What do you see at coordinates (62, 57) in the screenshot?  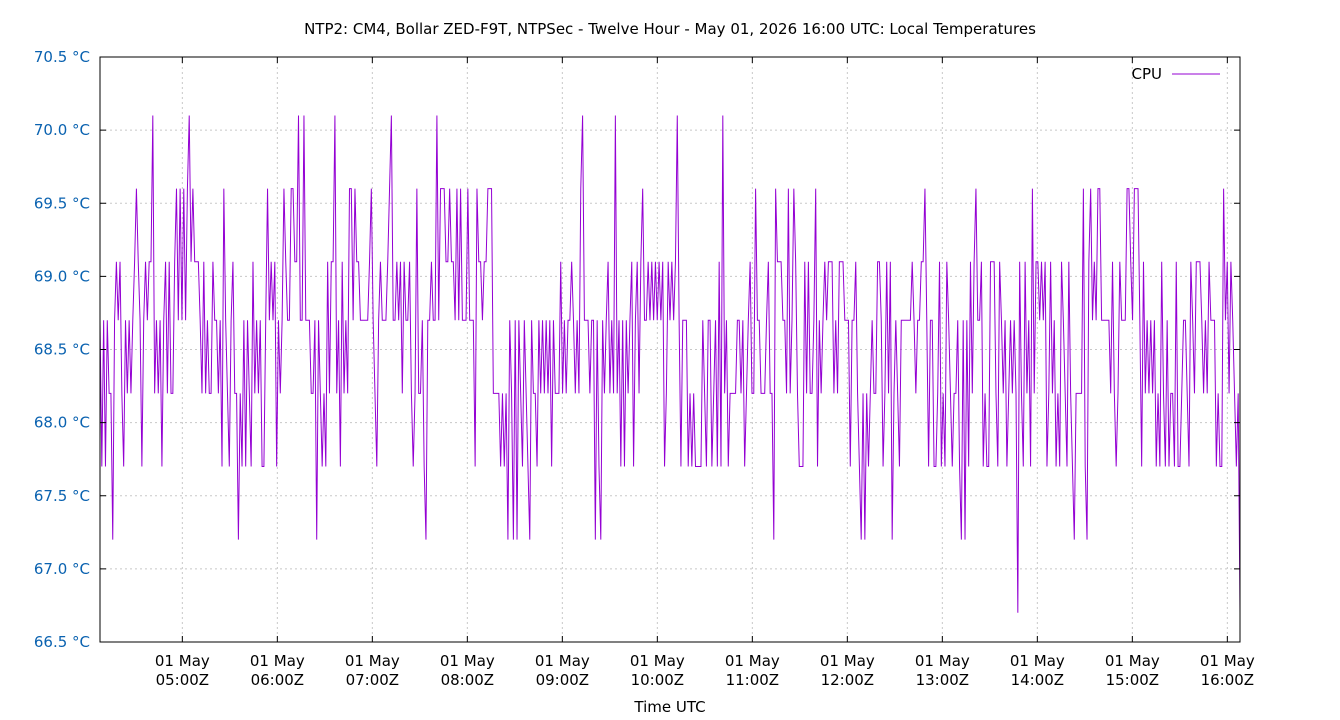 I see `y-tick-label: 70.5 °C` at bounding box center [62, 57].